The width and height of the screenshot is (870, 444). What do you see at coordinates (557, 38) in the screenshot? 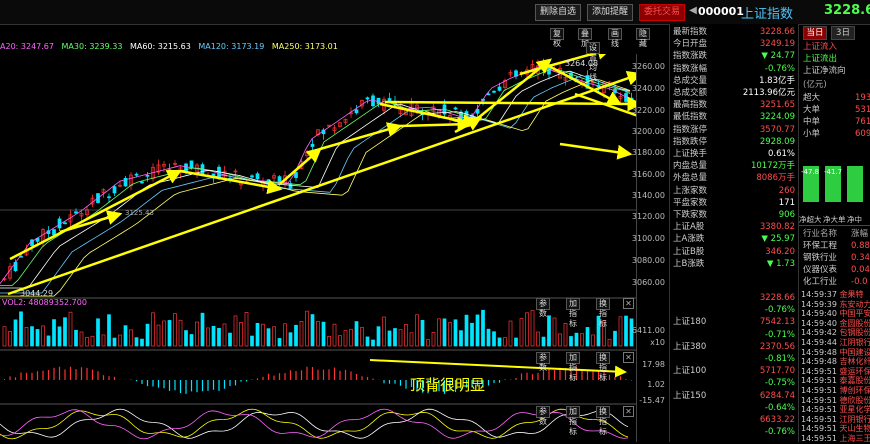
I see `restore-button: 复权` at bounding box center [557, 38].